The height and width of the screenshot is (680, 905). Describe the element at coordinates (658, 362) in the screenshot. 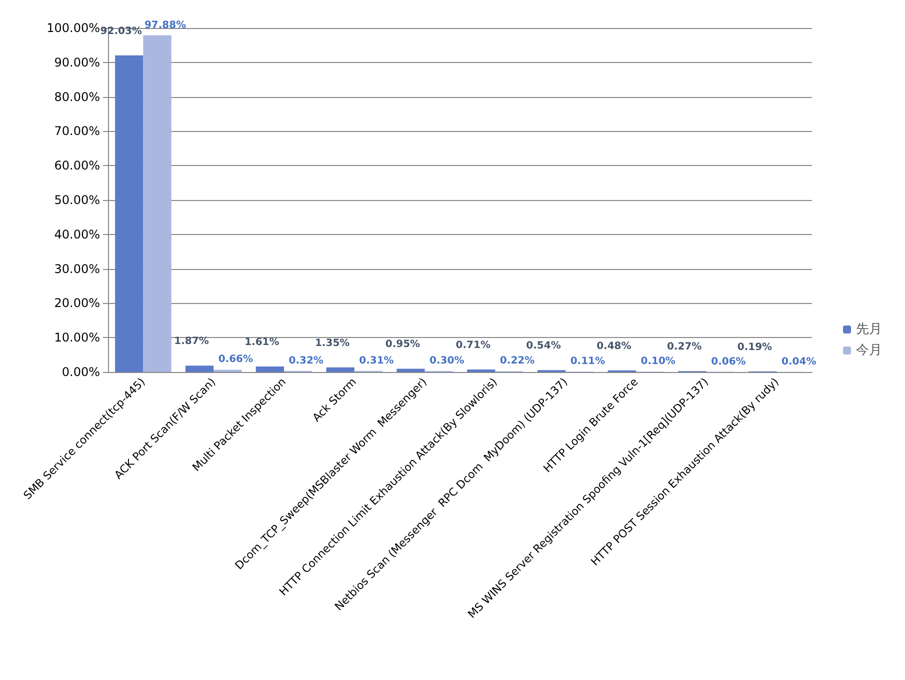

I see `data-label: 0.10%` at that location.